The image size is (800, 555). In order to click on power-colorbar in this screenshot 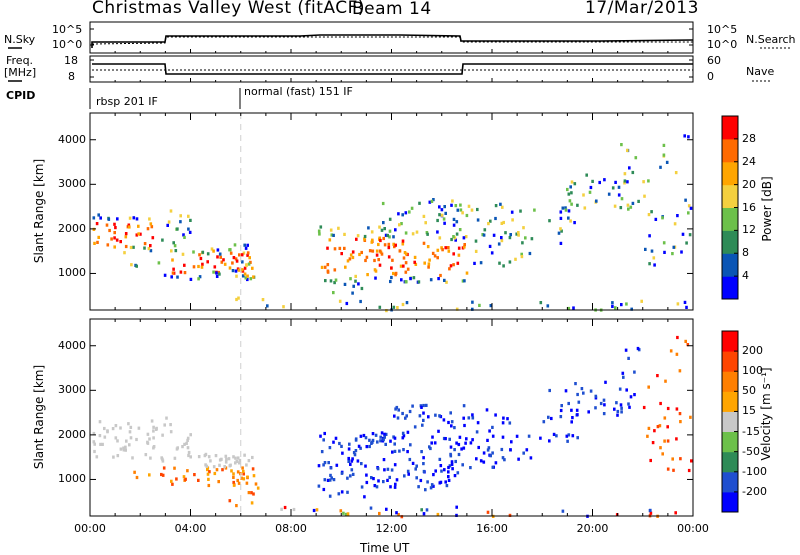, I will do `click(730, 207)`.